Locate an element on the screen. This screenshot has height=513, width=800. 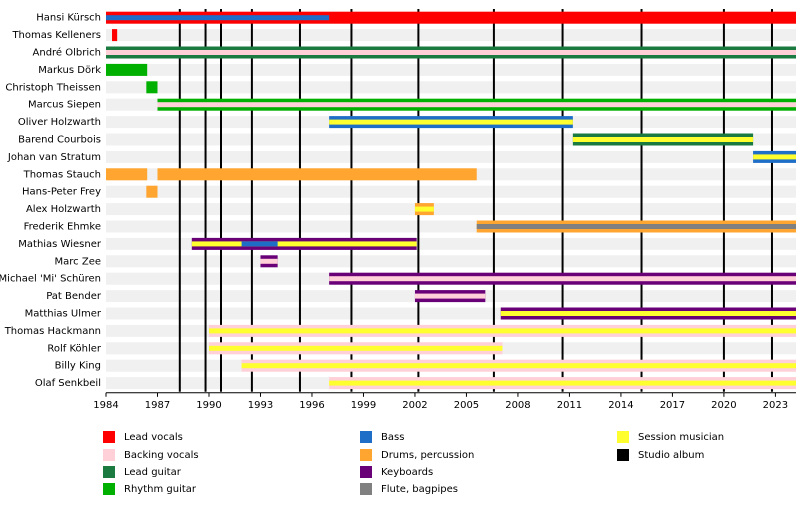
member-label: Alex Holzwarth is located at coordinates (63, 209).